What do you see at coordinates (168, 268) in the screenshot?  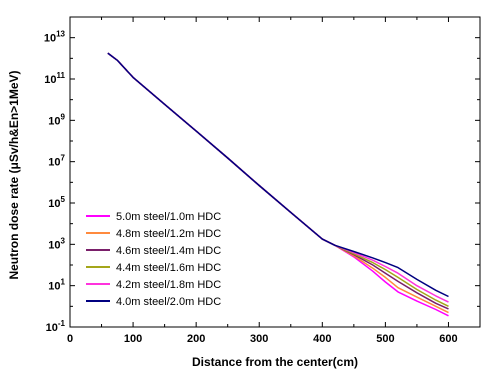 I see `legend-label: 4.4m steel/1.6m HDC` at bounding box center [168, 268].